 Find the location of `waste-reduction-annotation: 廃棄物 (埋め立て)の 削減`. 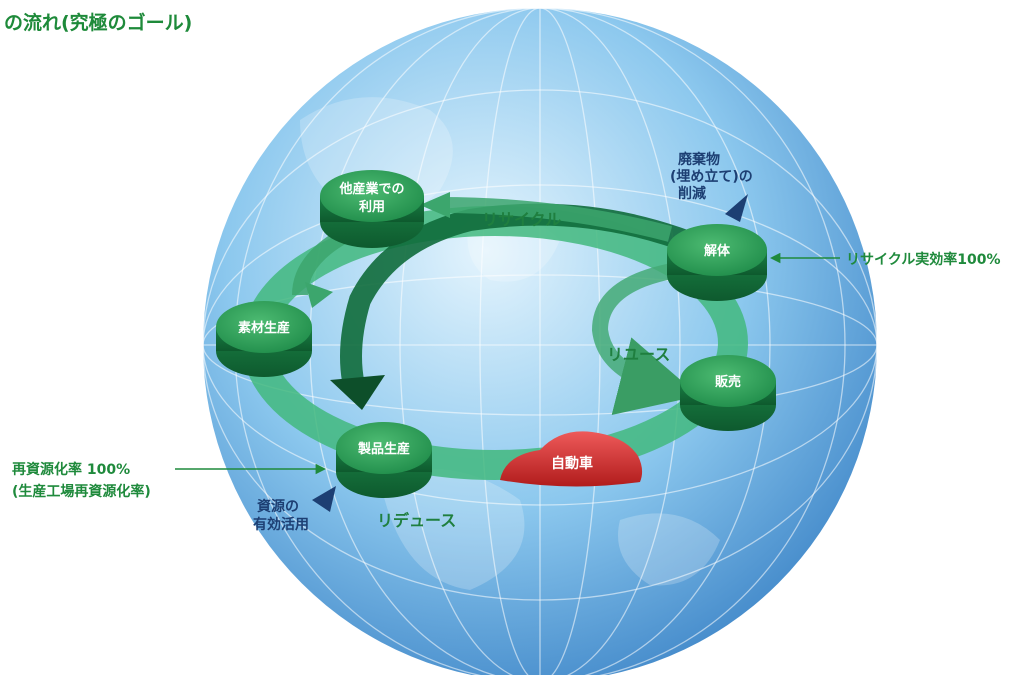

waste-reduction-annotation: 廃棄物 (埋め立て)の 削減 is located at coordinates (711, 177).